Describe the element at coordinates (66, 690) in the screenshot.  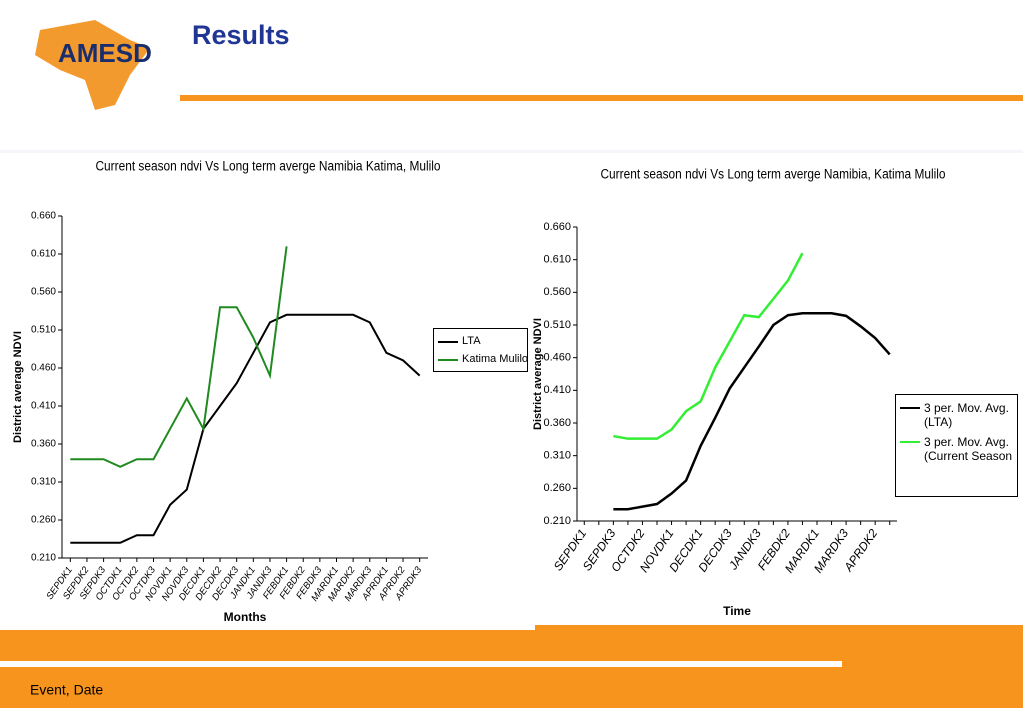
I see `footer-text: Event, Date` at that location.